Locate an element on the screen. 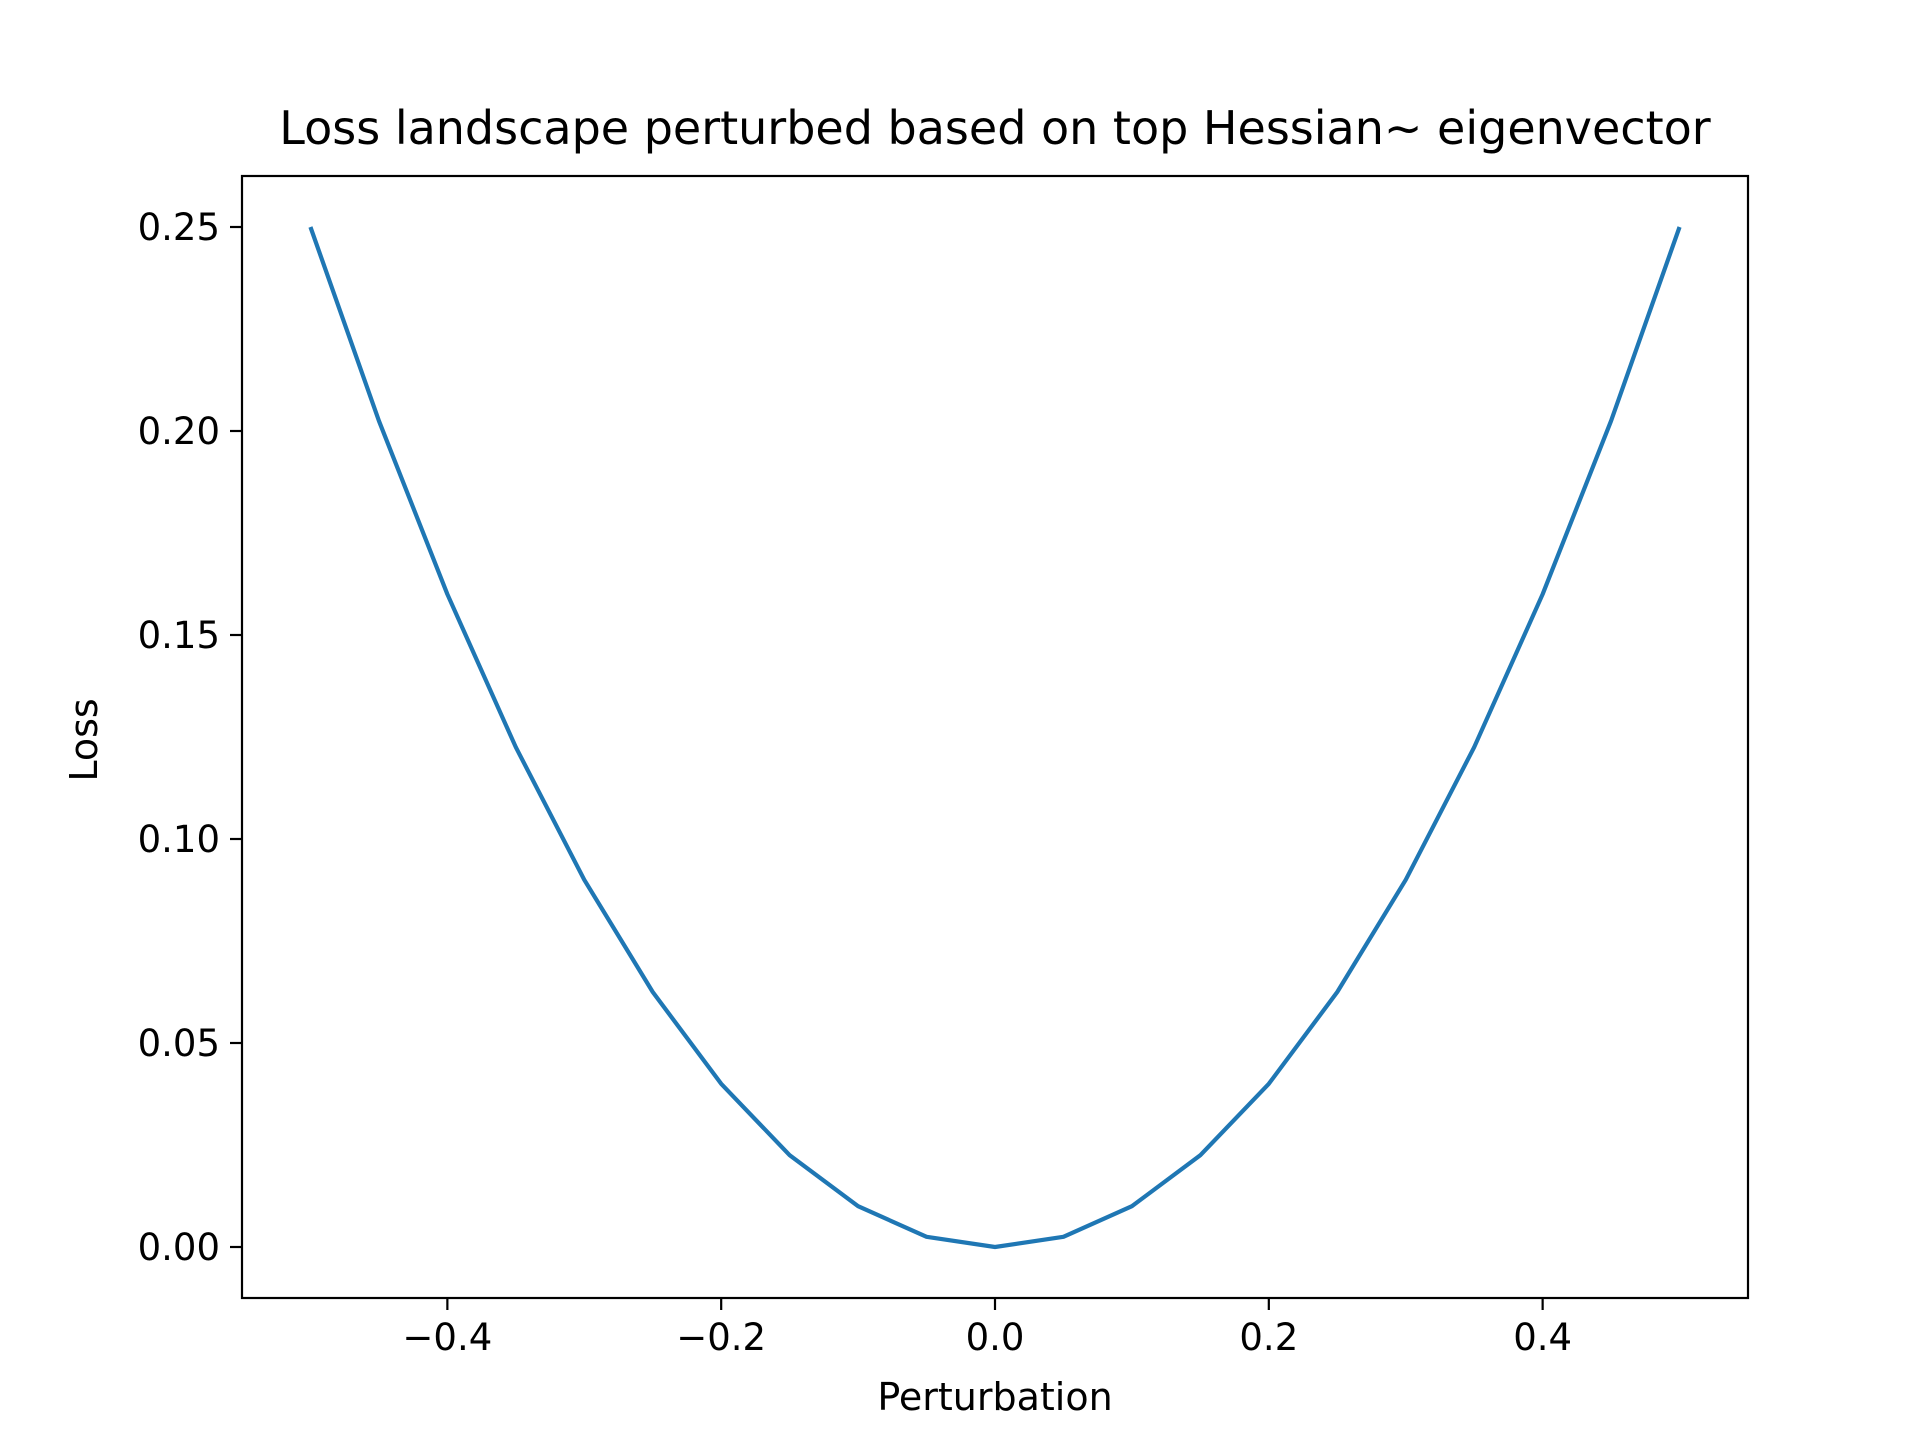  y-axis: 0.00 0.05 0.10 0.15 0.20 0.25 is located at coordinates (190, 737).